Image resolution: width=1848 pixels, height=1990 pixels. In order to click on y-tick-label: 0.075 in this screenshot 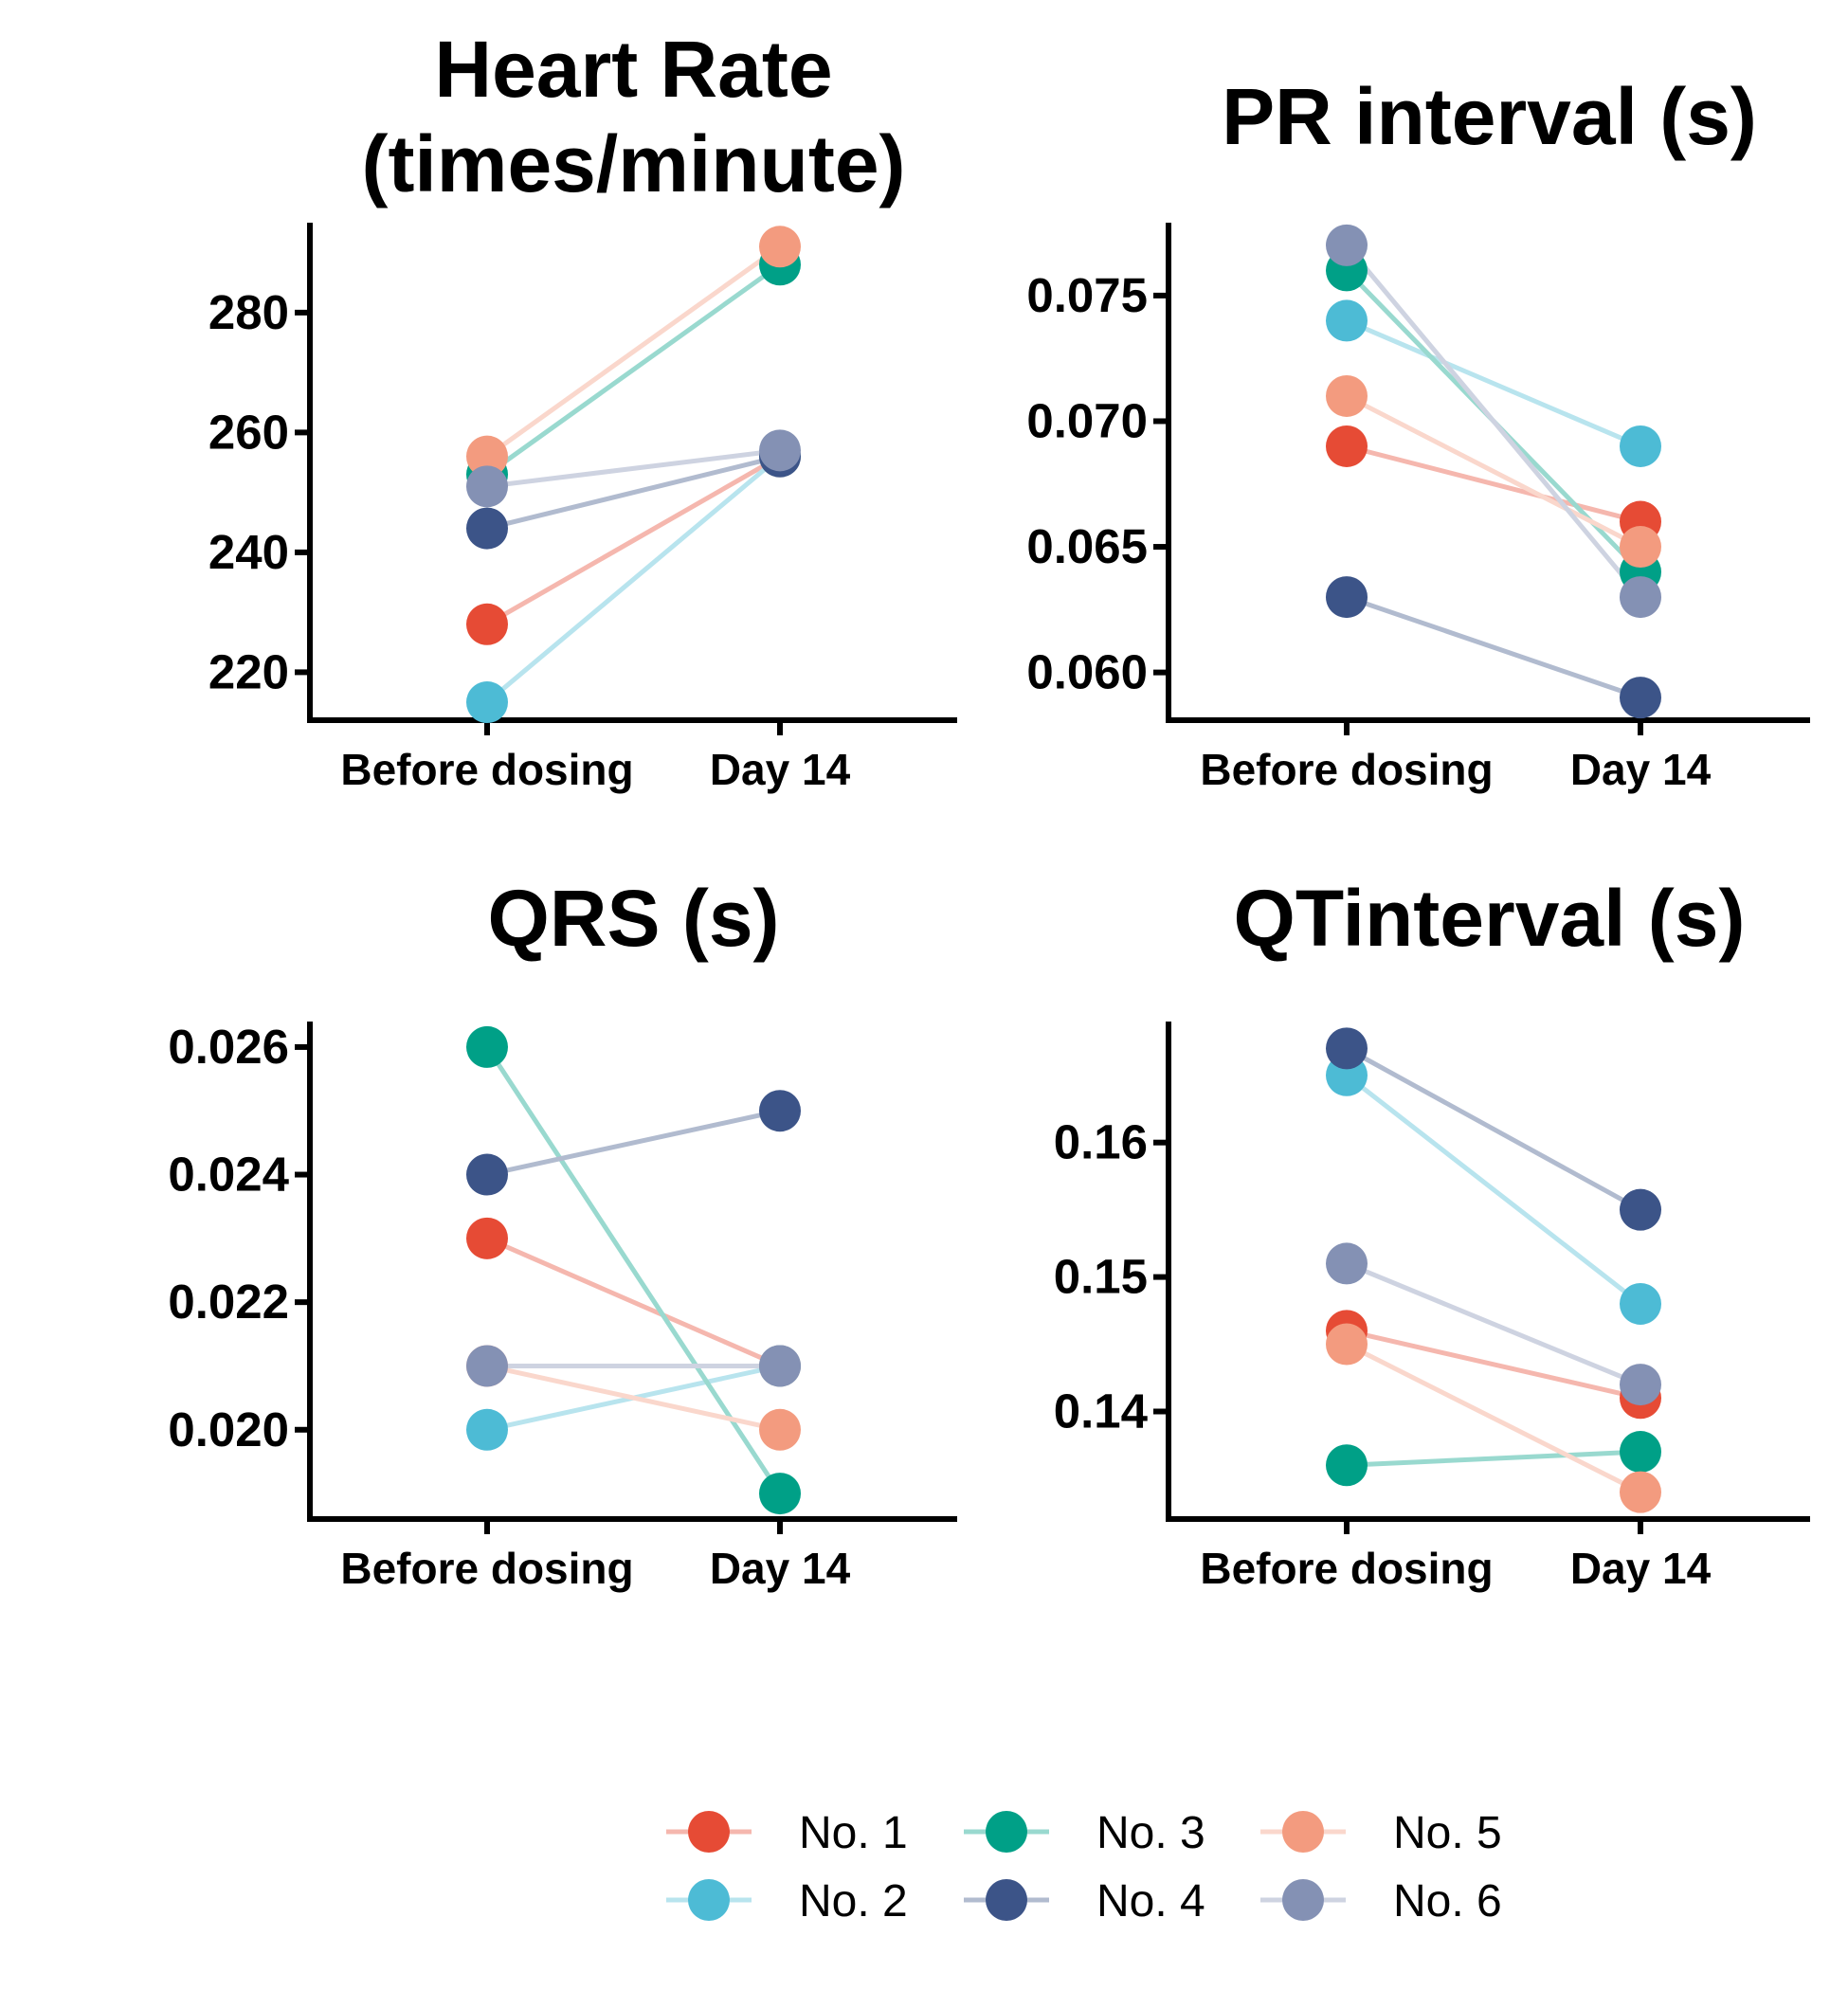, I will do `click(1087, 295)`.